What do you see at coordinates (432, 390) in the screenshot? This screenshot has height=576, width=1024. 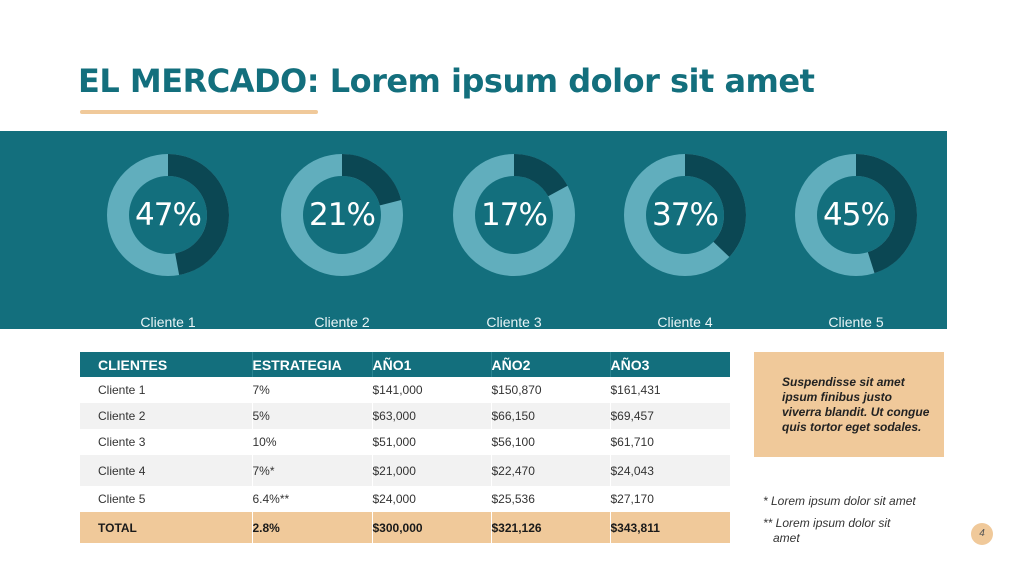 I see `table-cell: $141,000` at bounding box center [432, 390].